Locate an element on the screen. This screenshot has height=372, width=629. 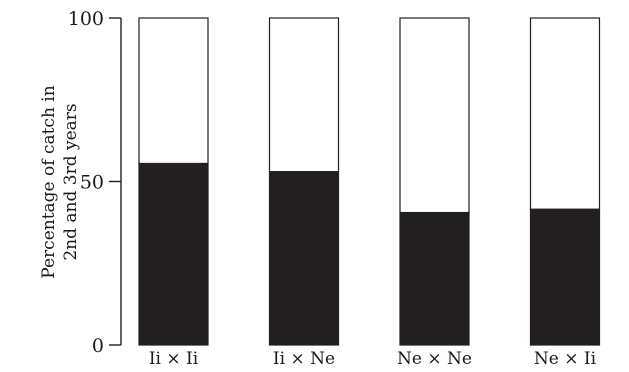
x-tick-label-3: Ne × Ne is located at coordinates (434, 359).